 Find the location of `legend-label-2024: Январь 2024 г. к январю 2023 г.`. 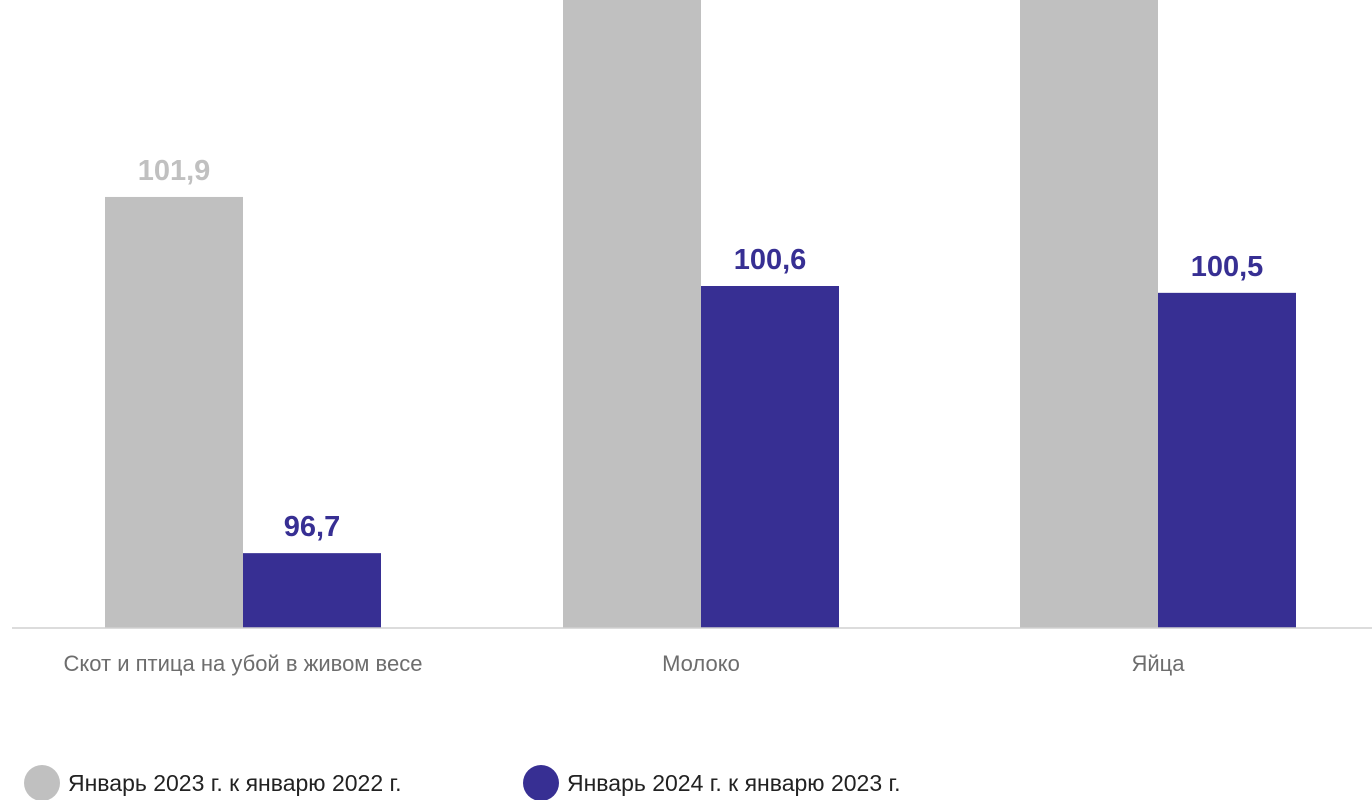

legend-label-2024: Январь 2024 г. к январю 2023 г. is located at coordinates (733, 783).